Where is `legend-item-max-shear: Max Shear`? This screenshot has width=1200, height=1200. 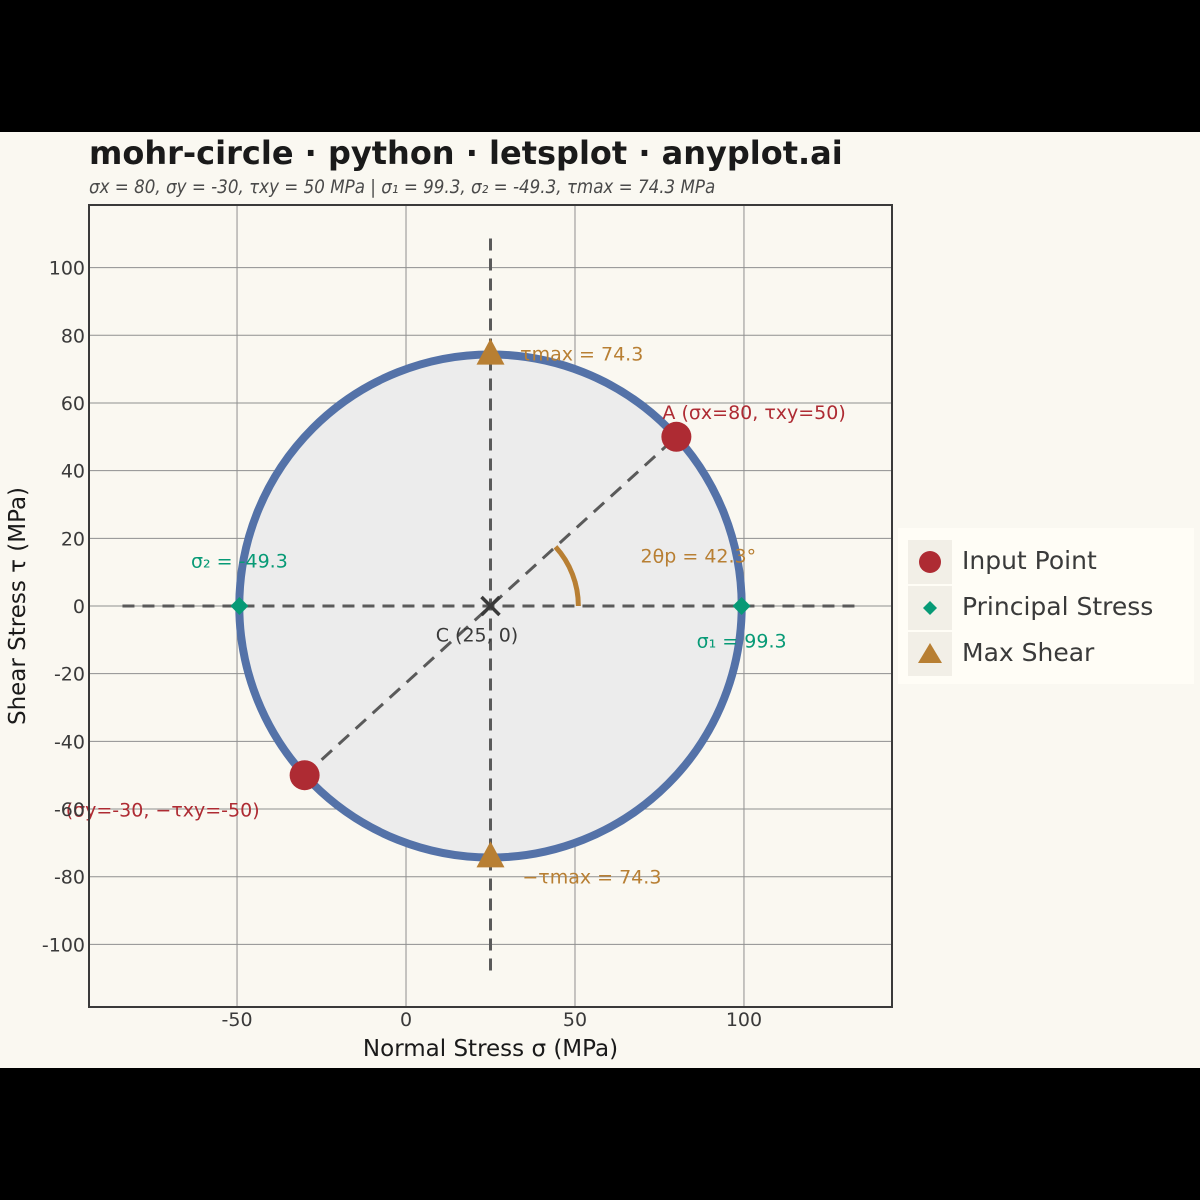
legend-item-max-shear: Max Shear is located at coordinates (1048, 654).